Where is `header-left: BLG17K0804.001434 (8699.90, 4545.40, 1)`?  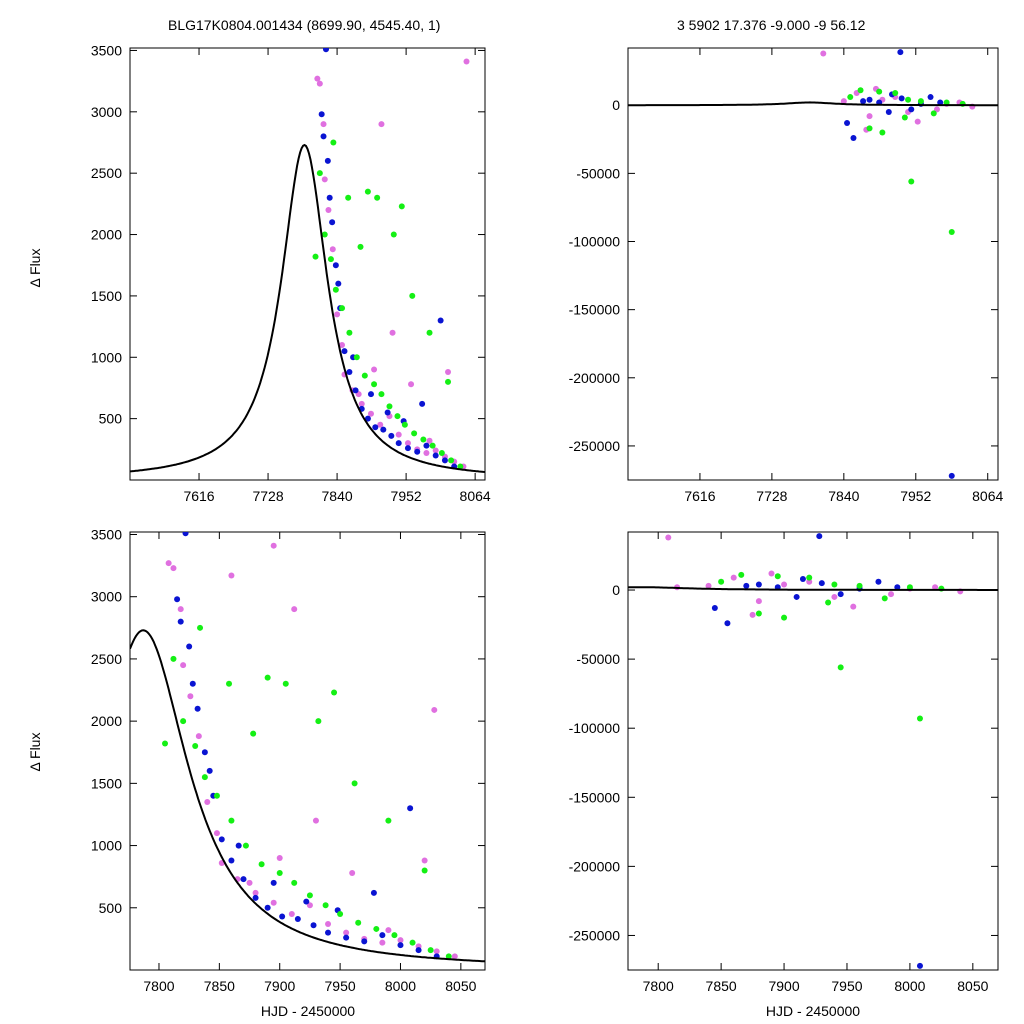 header-left: BLG17K0804.001434 (8699.90, 4545.40, 1) is located at coordinates (304, 25).